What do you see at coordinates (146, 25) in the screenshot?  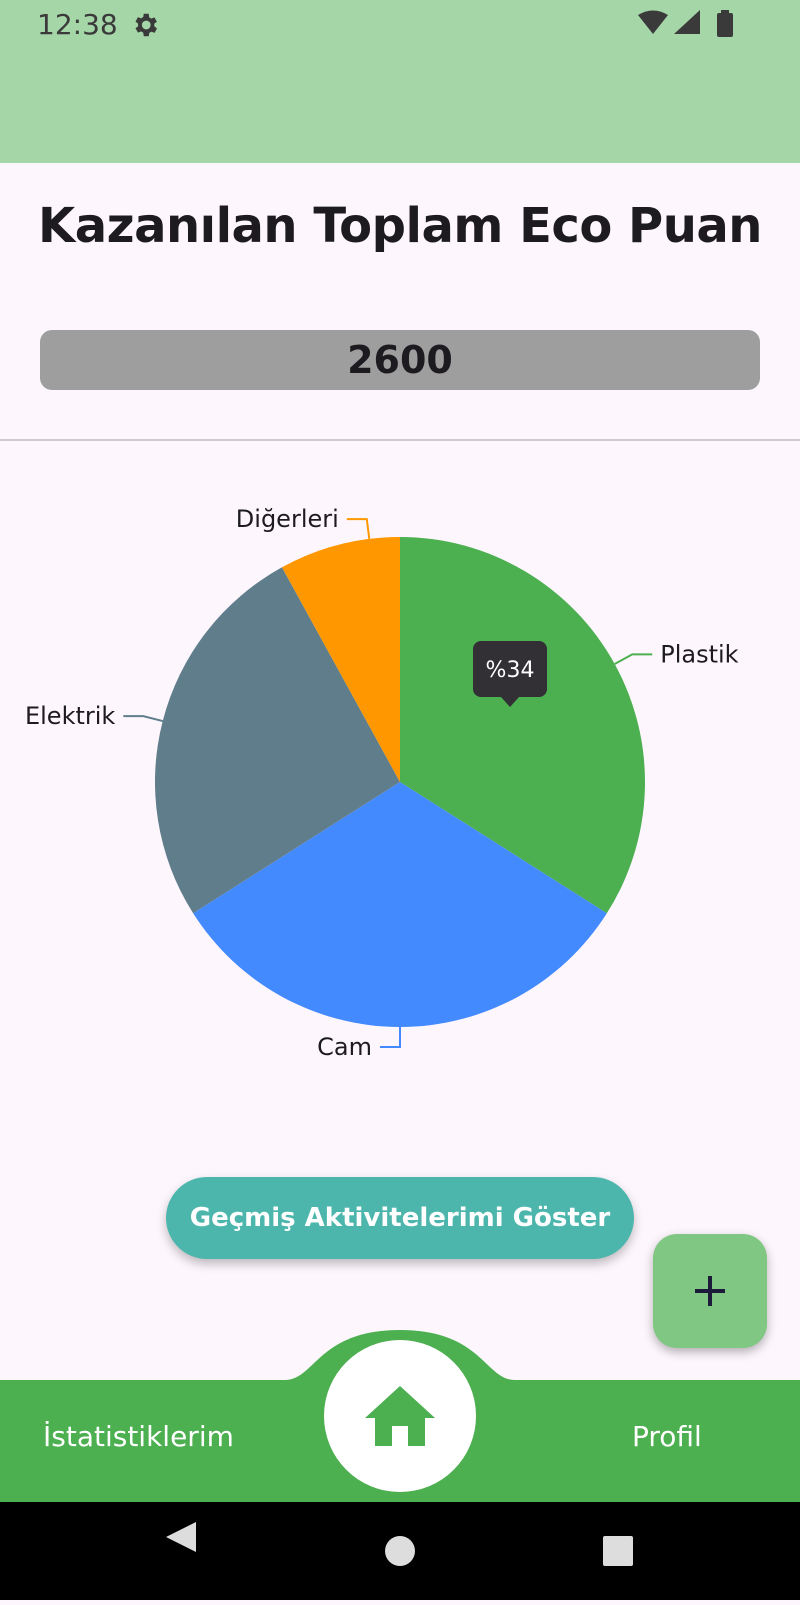 I see `gear-icon` at bounding box center [146, 25].